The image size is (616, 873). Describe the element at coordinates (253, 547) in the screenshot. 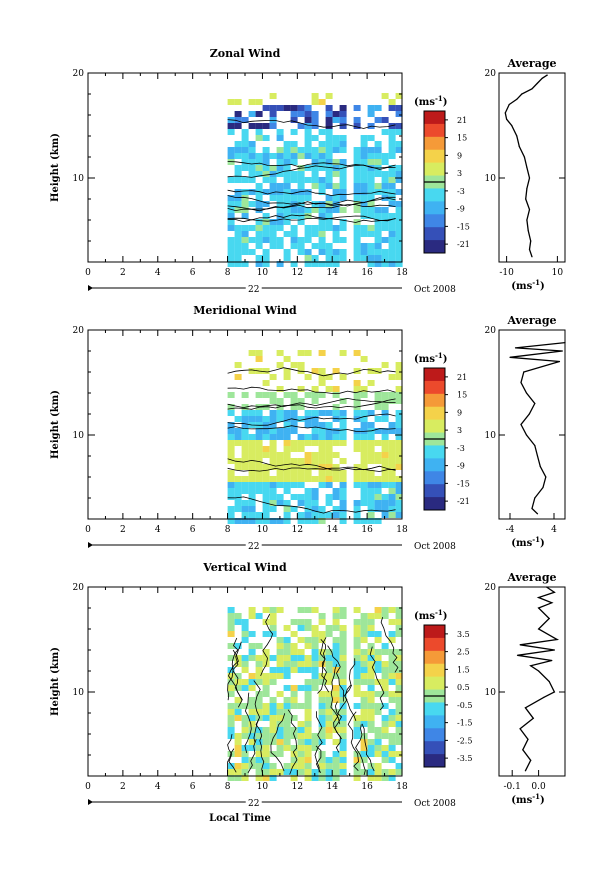

I see `date-day: 22` at that location.